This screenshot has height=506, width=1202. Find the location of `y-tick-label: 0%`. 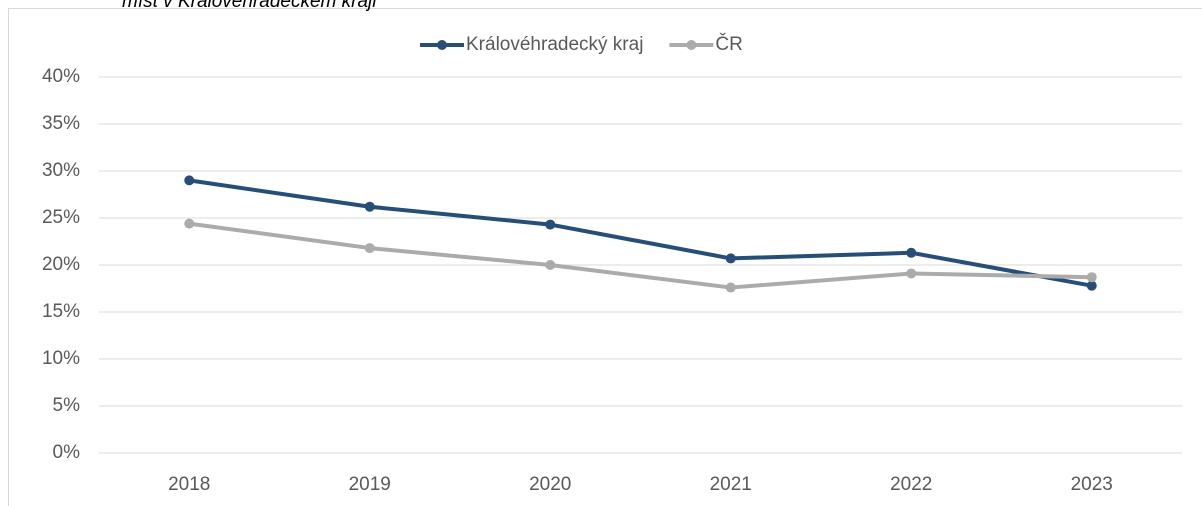

y-tick-label: 0% is located at coordinates (67, 452).